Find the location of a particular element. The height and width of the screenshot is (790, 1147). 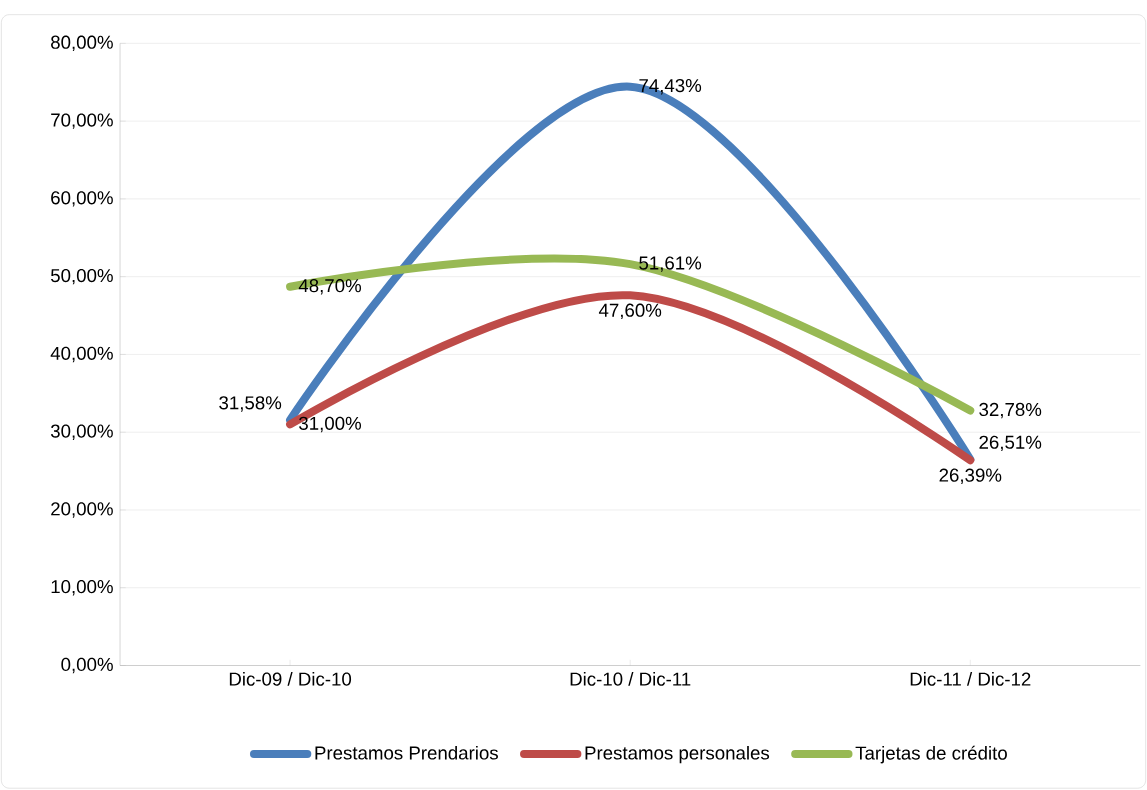

legend-label: Prestamos personales is located at coordinates (677, 755).